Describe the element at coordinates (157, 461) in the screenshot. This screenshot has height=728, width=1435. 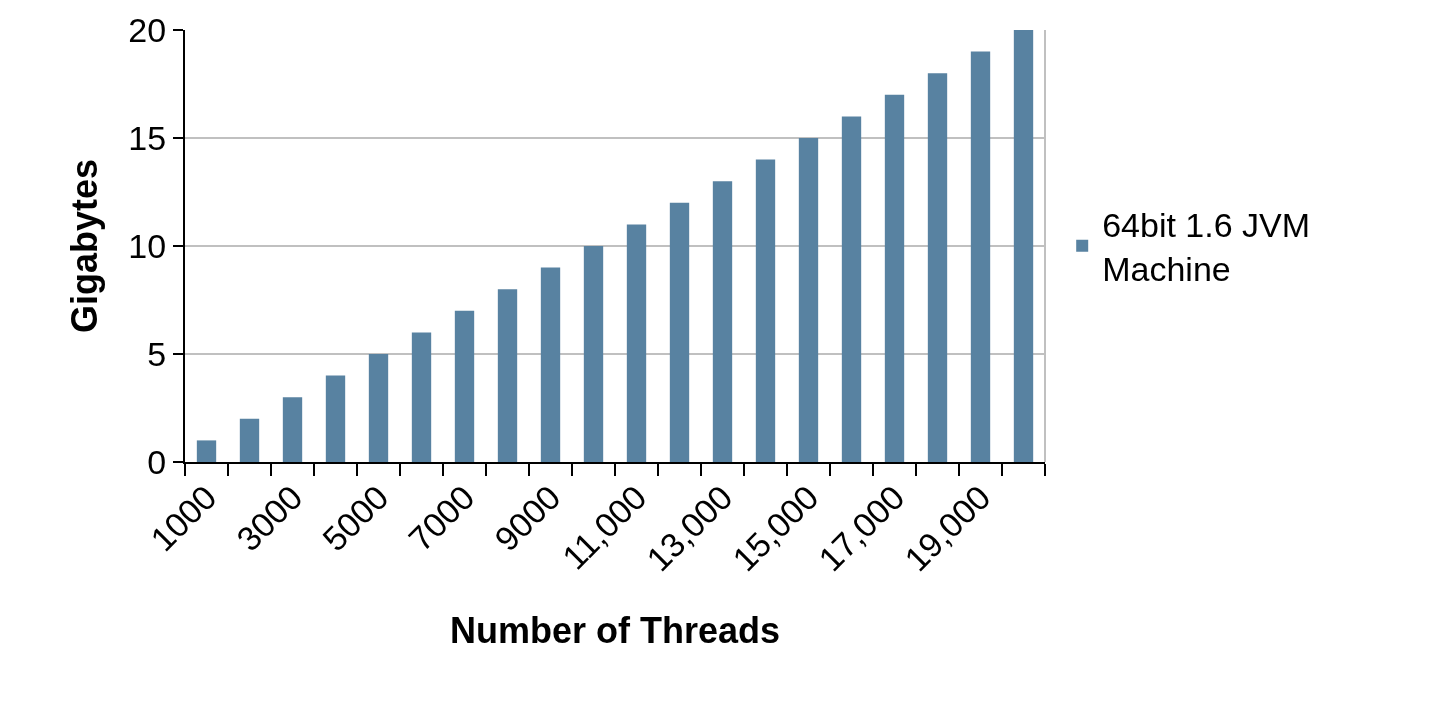
I see `y-tick-label: 0` at that location.